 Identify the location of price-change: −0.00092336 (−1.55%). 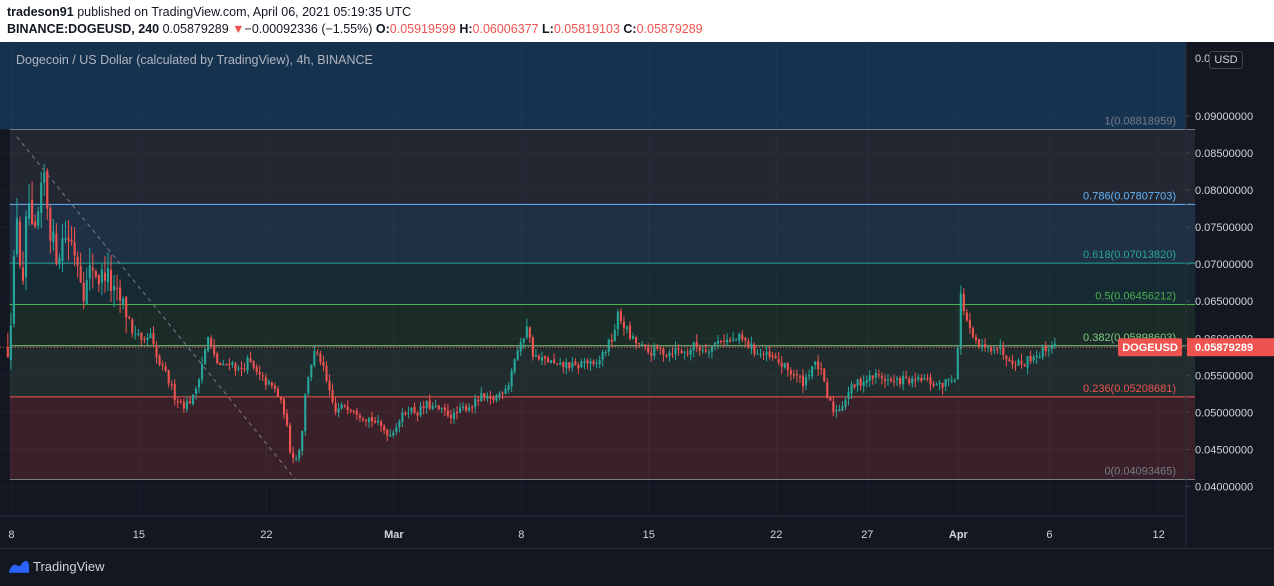
(308, 29).